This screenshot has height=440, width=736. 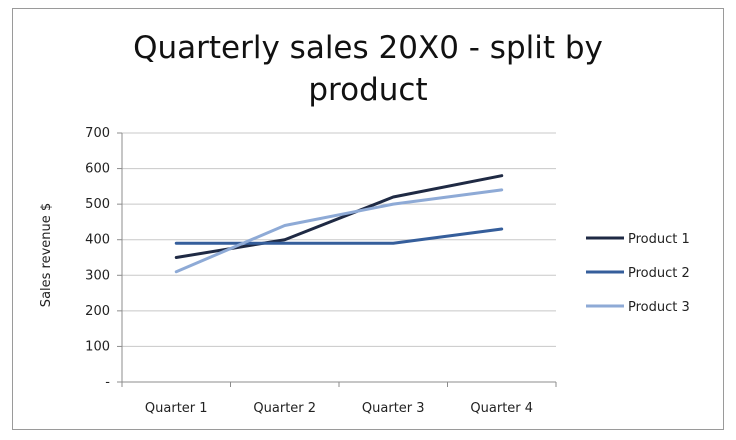 What do you see at coordinates (97, 346) in the screenshot?
I see `y-tick-label: 100` at bounding box center [97, 346].